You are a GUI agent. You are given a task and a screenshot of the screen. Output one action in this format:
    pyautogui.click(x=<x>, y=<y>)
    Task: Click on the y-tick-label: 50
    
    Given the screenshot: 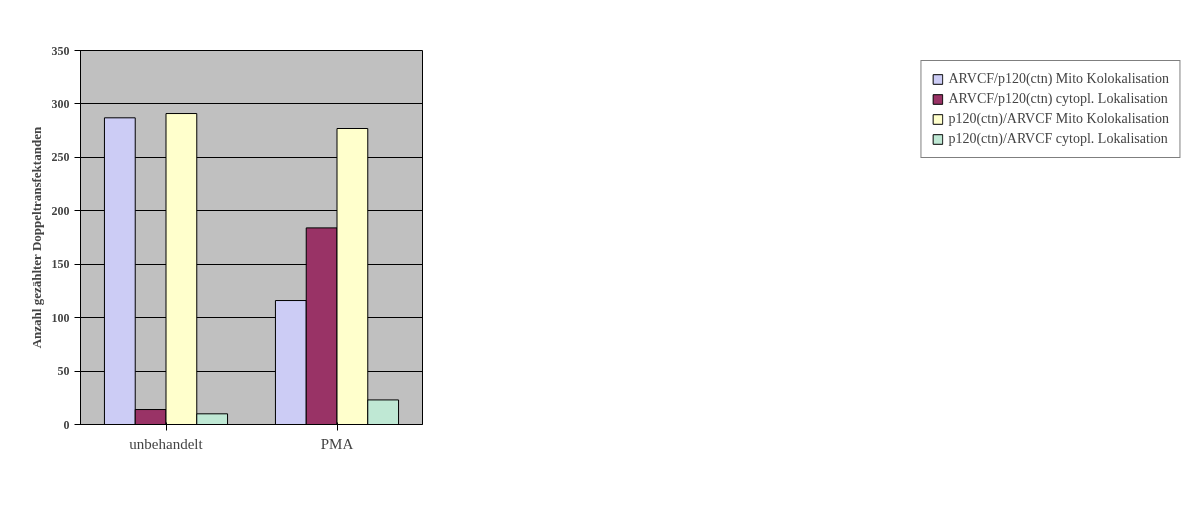 What is the action you would take?
    pyautogui.click(x=63, y=371)
    